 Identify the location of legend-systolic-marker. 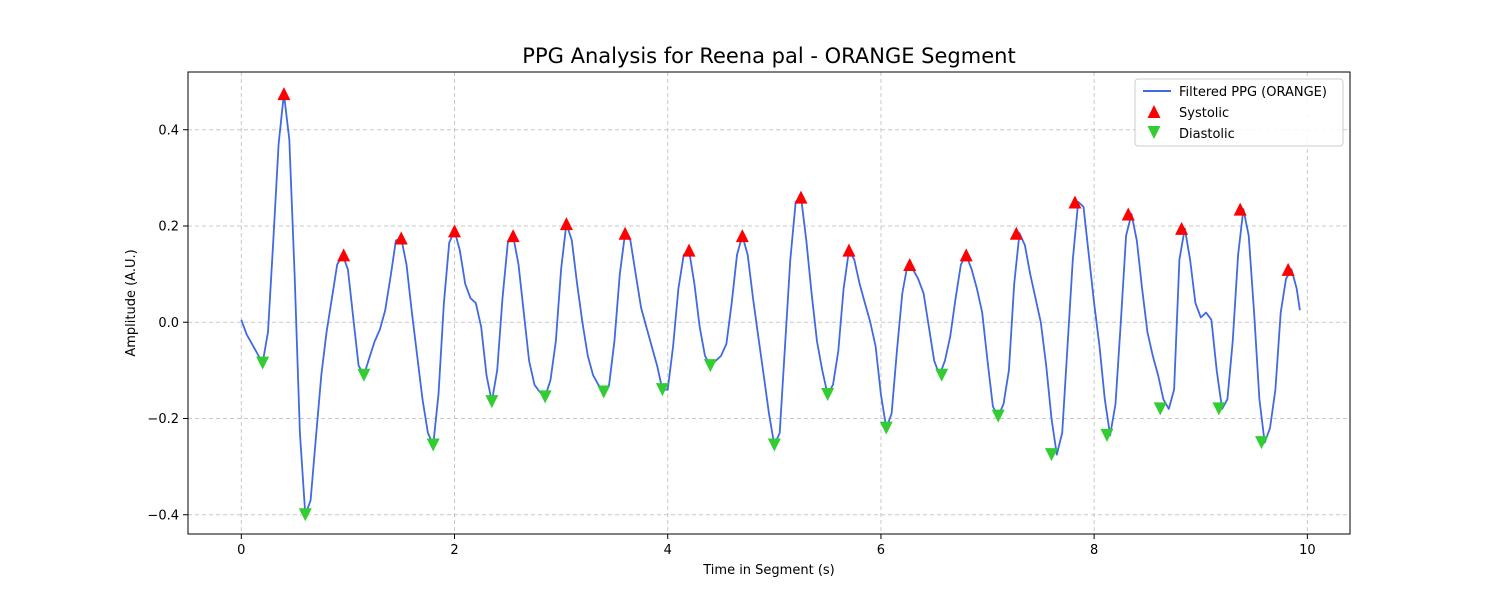
(1154, 111).